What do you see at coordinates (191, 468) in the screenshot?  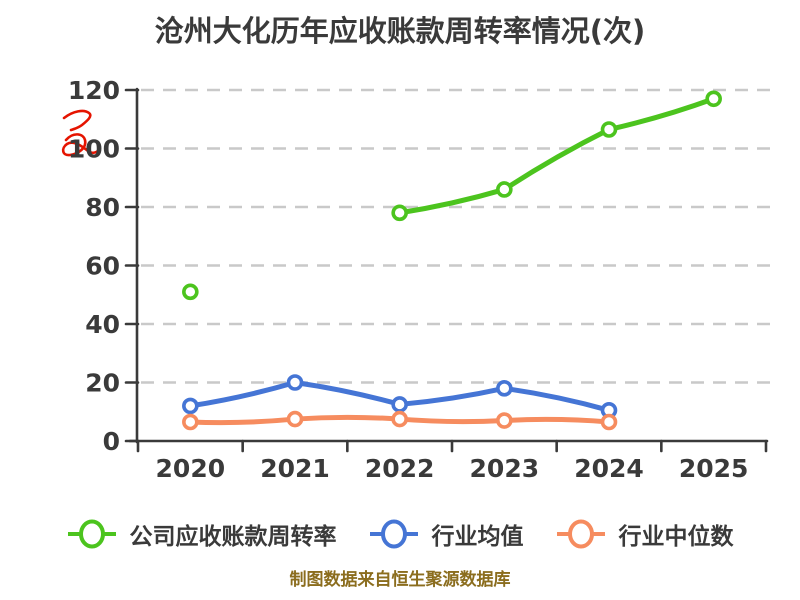 I see `x-tick-label: 2020` at bounding box center [191, 468].